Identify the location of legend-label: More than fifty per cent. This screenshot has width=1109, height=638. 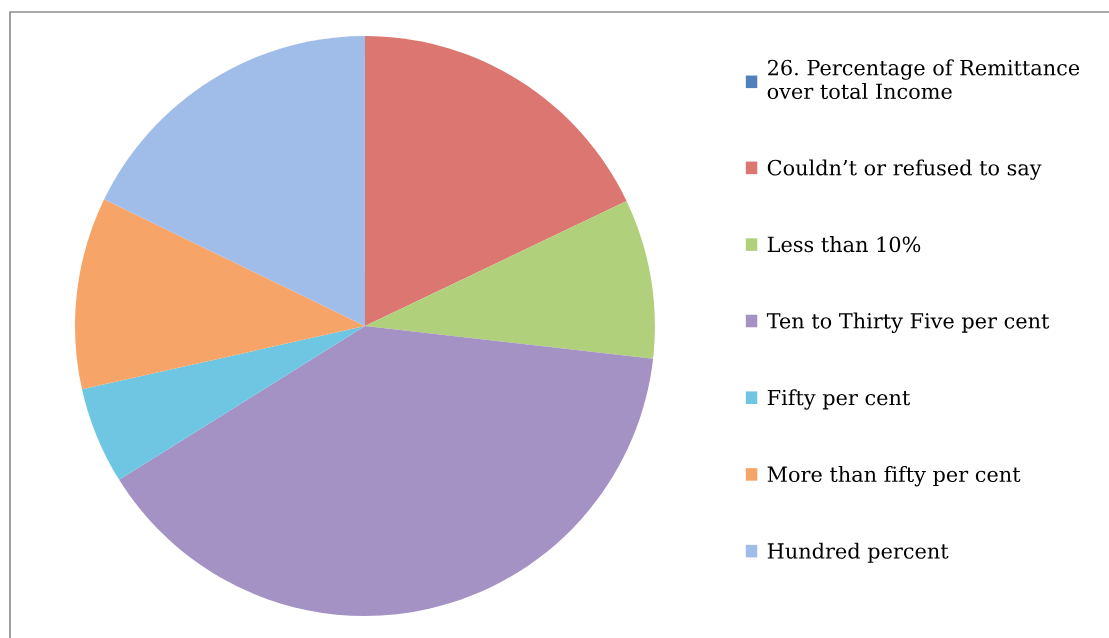
(894, 476).